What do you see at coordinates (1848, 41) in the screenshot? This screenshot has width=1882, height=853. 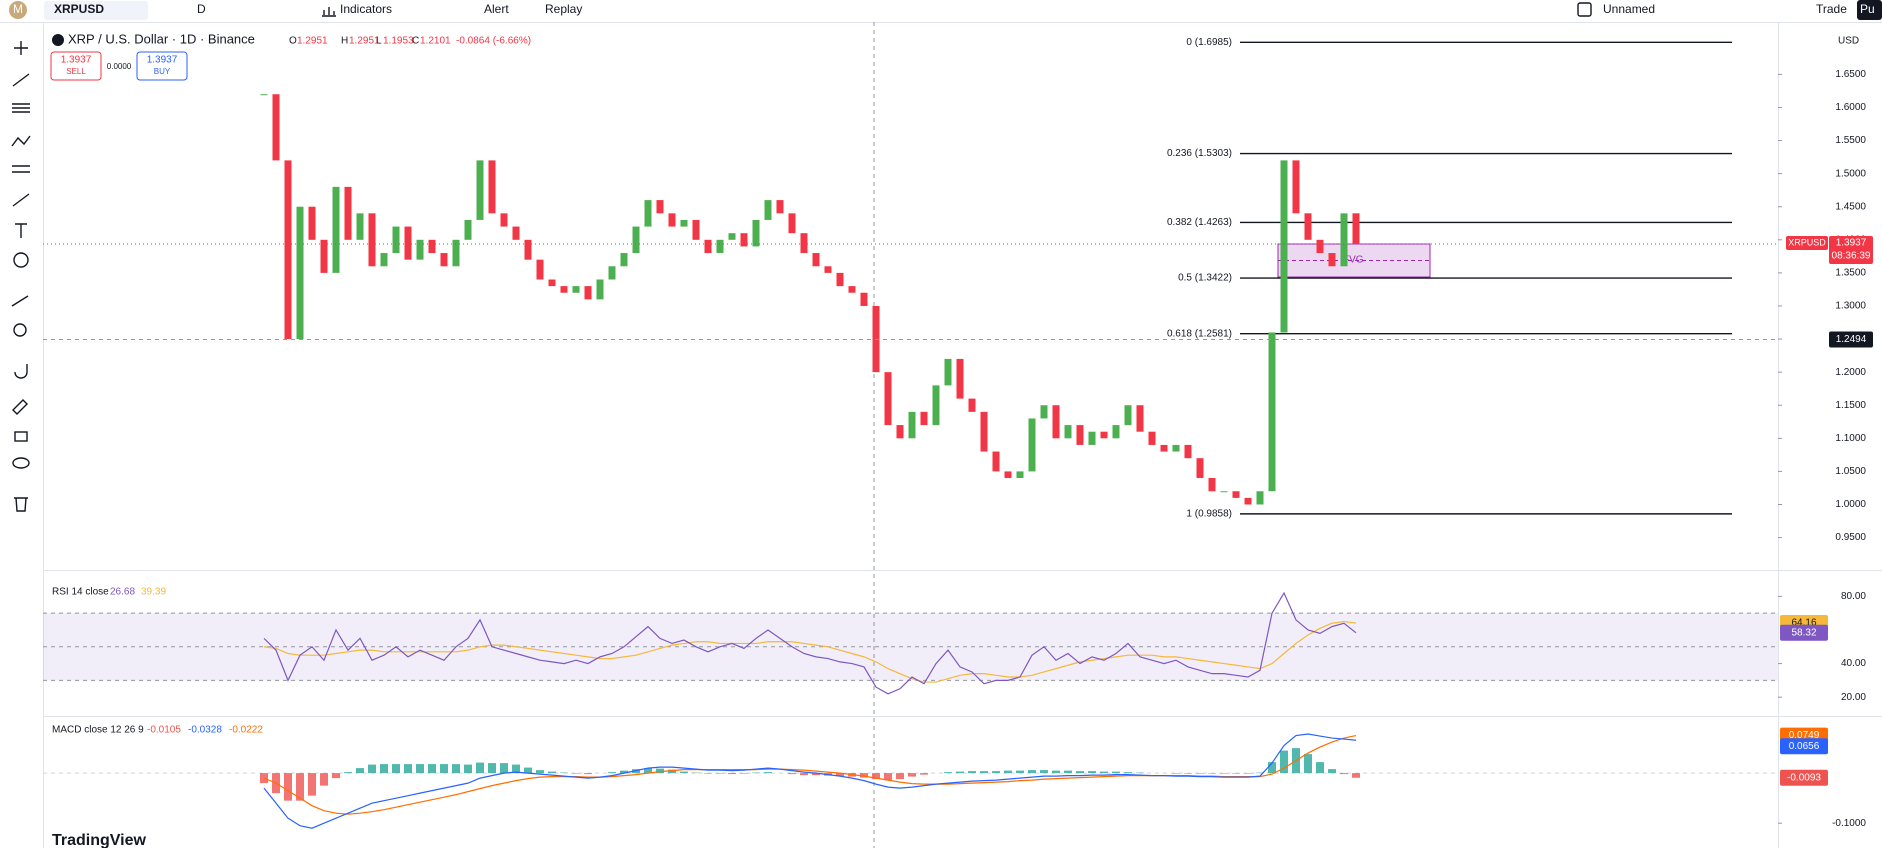 I see `currency: USD` at bounding box center [1848, 41].